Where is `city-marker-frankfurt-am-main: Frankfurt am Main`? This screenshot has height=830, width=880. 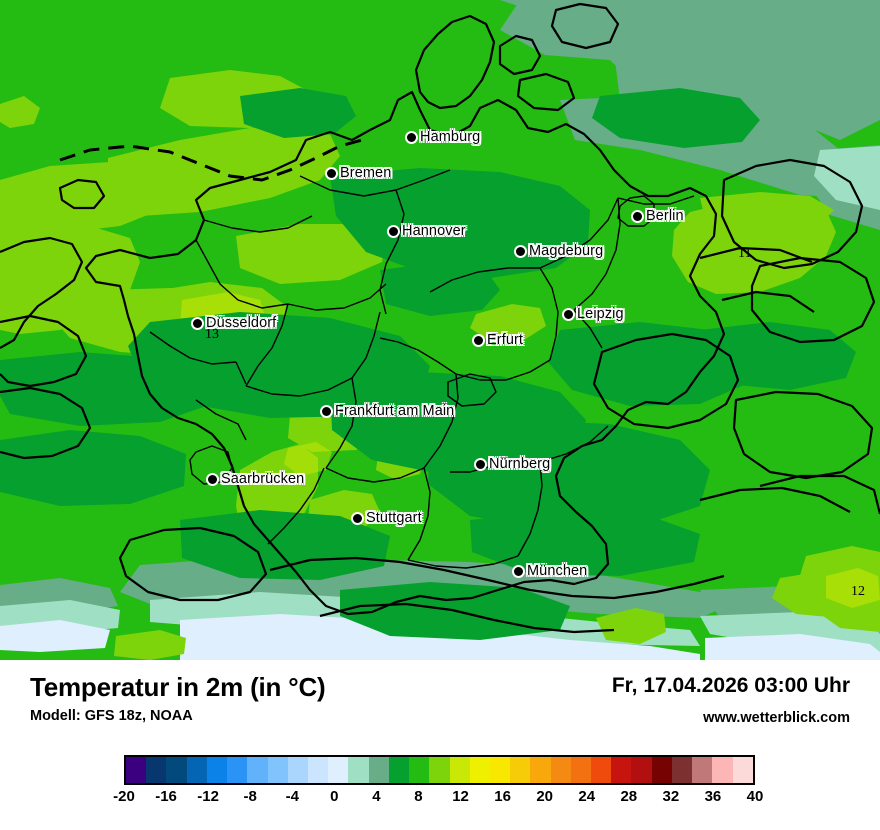 city-marker-frankfurt-am-main: Frankfurt am Main is located at coordinates (388, 411).